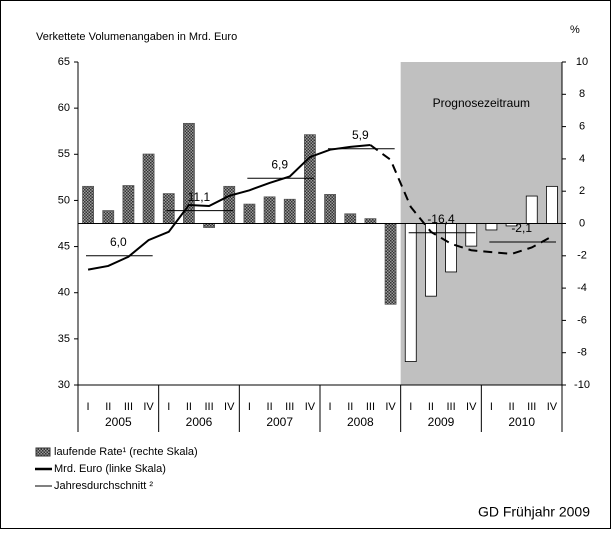 Image resolution: width=611 pixels, height=534 pixels. What do you see at coordinates (582, 127) in the screenshot?
I see `y2-tick-label: 6` at bounding box center [582, 127].